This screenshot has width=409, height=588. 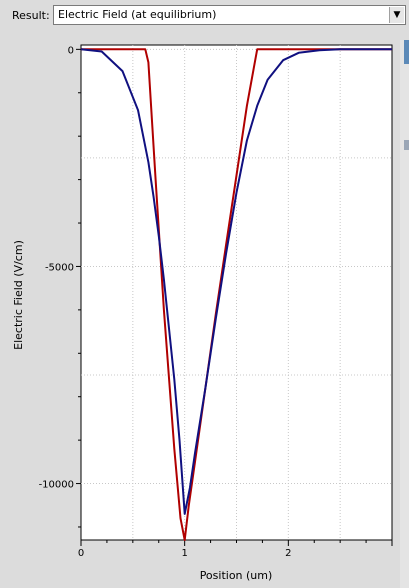 What do you see at coordinates (60, 286) in the screenshot?
I see `y-axis-ticks: 0 -5000 -10000` at bounding box center [60, 286].